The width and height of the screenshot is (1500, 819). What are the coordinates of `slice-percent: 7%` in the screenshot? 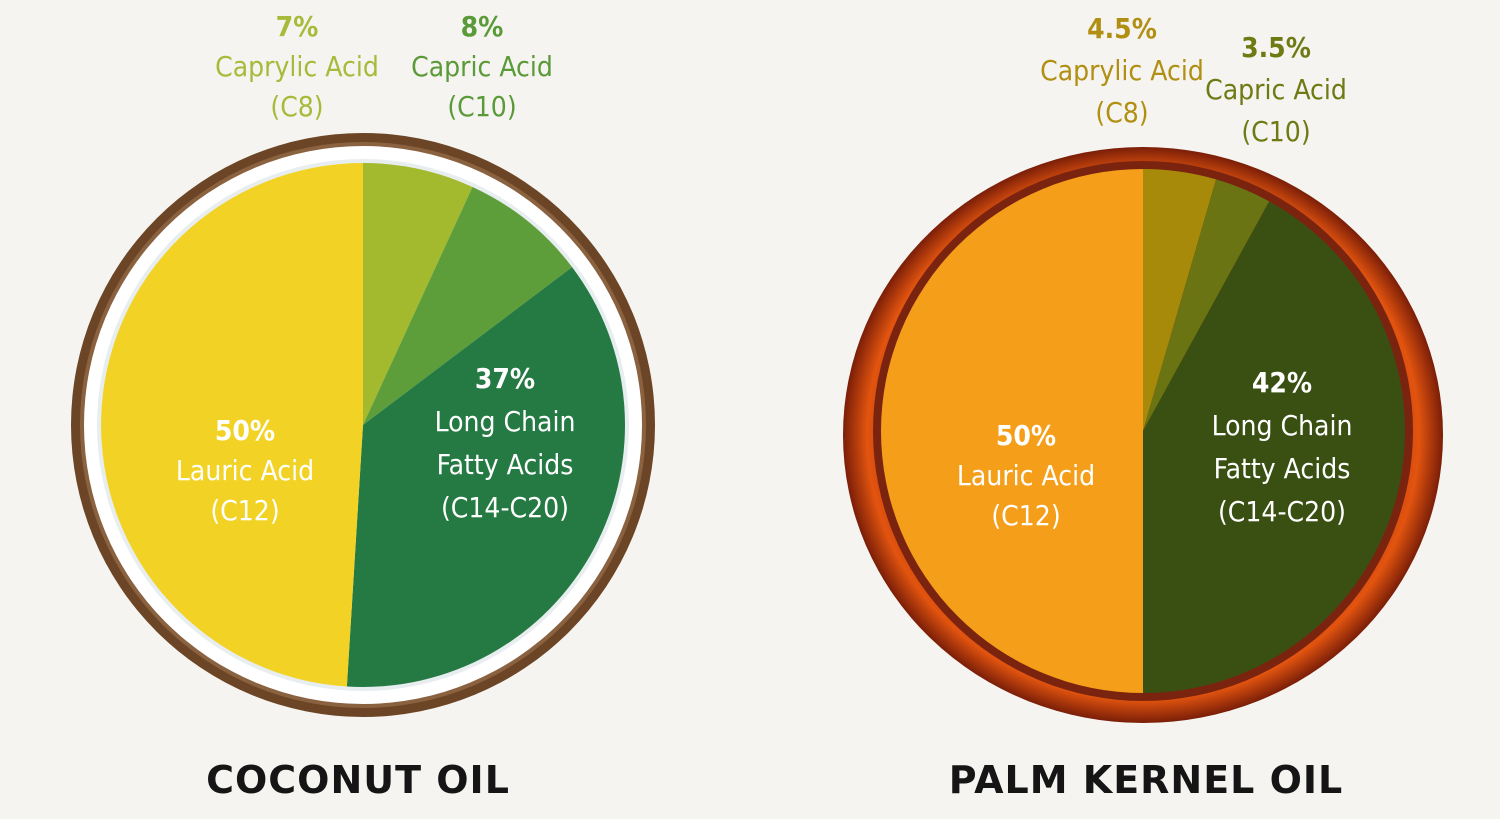 It's located at (297, 26).